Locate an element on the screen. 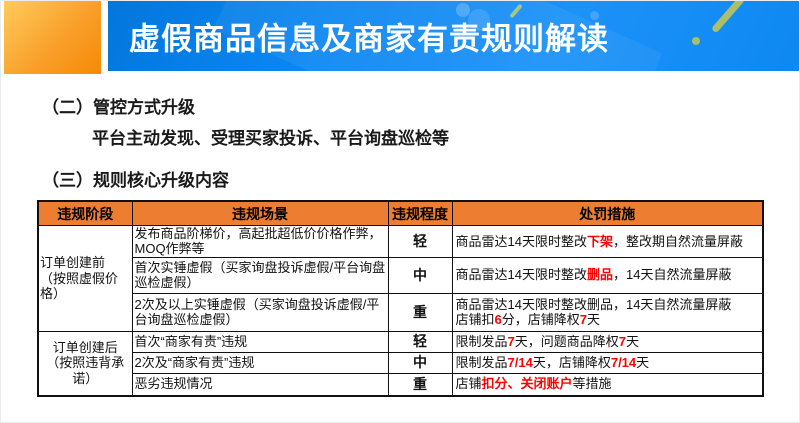  scene-cell: 2次及以上实锤虚假（买家询盘投诉虚假/平台询盘巡检虚假） is located at coordinates (260, 312).